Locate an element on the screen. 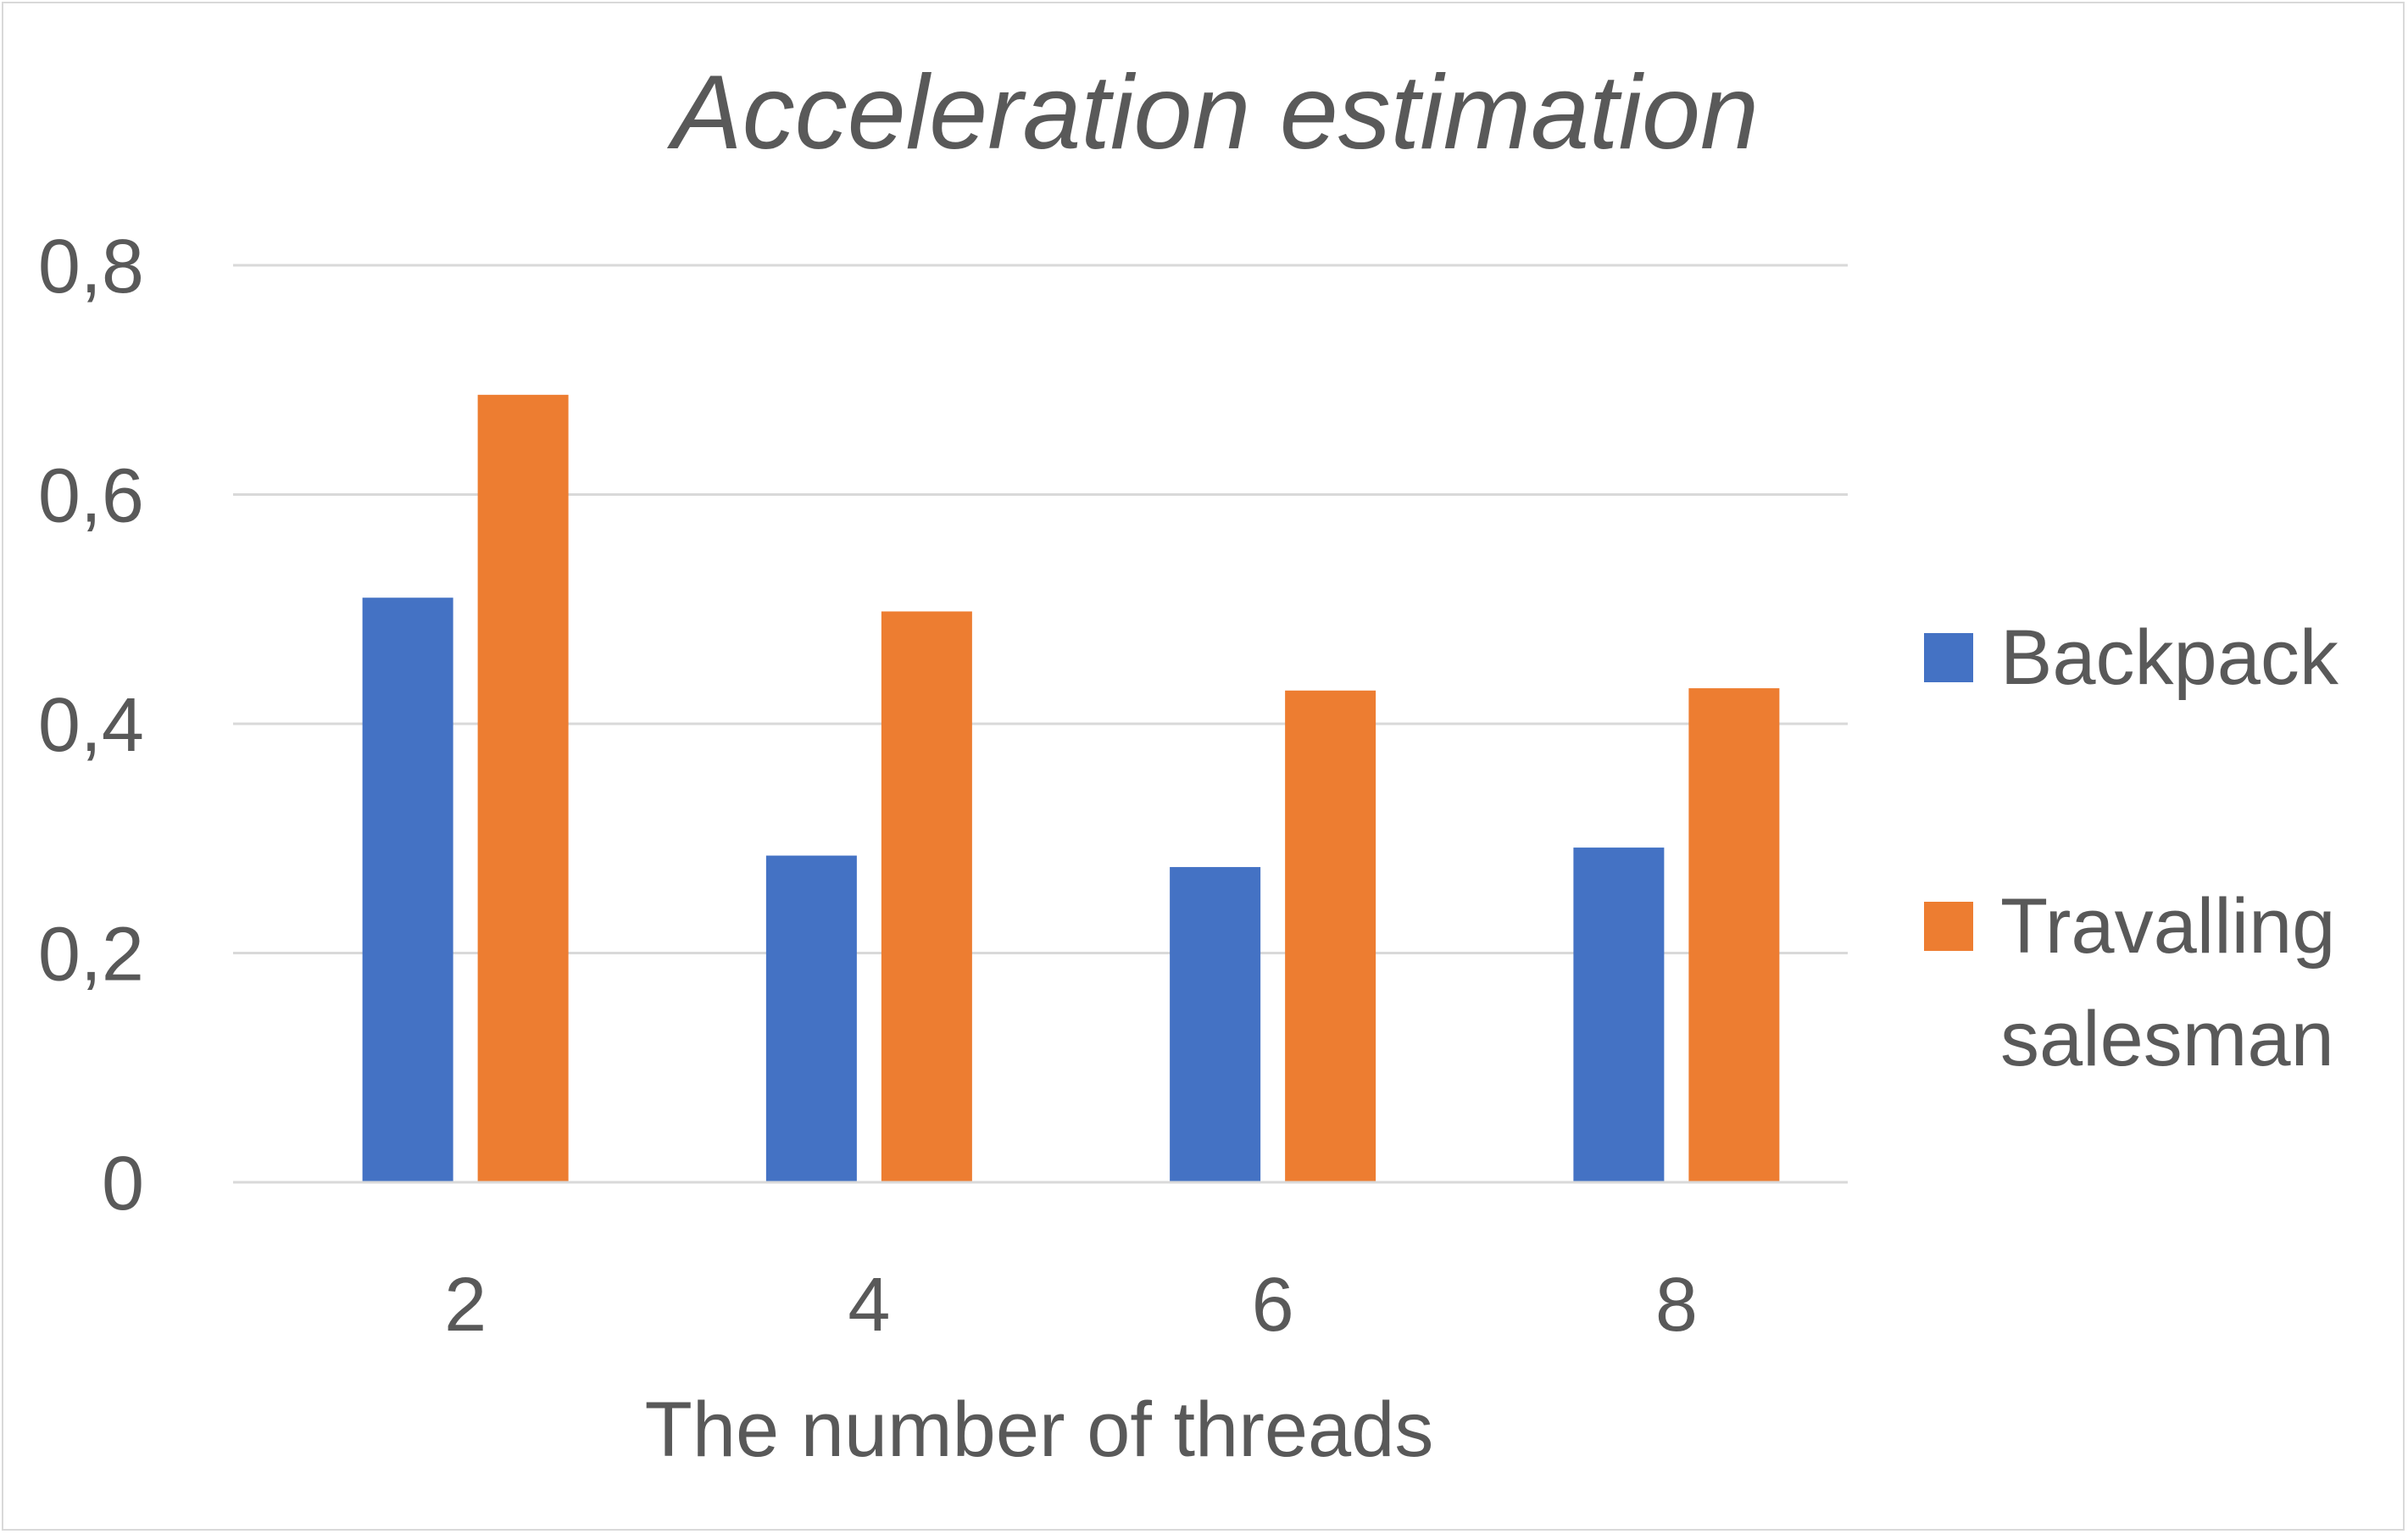  legend-label: Travalling is located at coordinates (2167, 926).